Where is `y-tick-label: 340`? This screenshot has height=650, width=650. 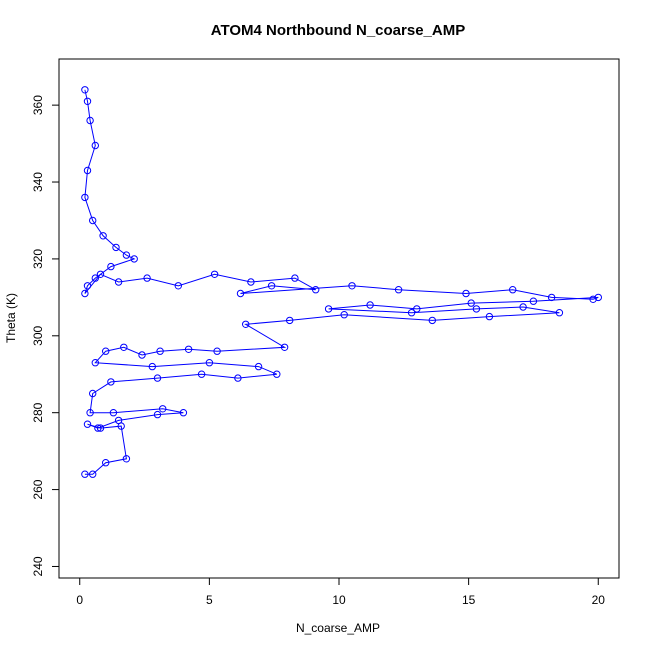 y-tick-label: 340 is located at coordinates (38, 182).